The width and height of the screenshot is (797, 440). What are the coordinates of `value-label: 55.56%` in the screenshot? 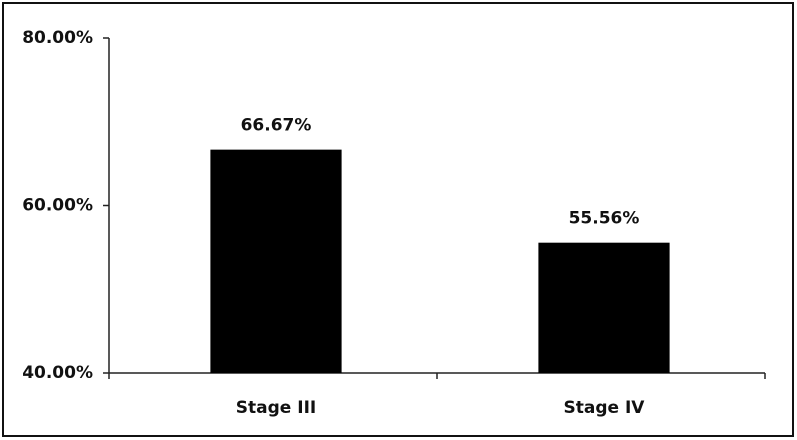 It's located at (604, 219).